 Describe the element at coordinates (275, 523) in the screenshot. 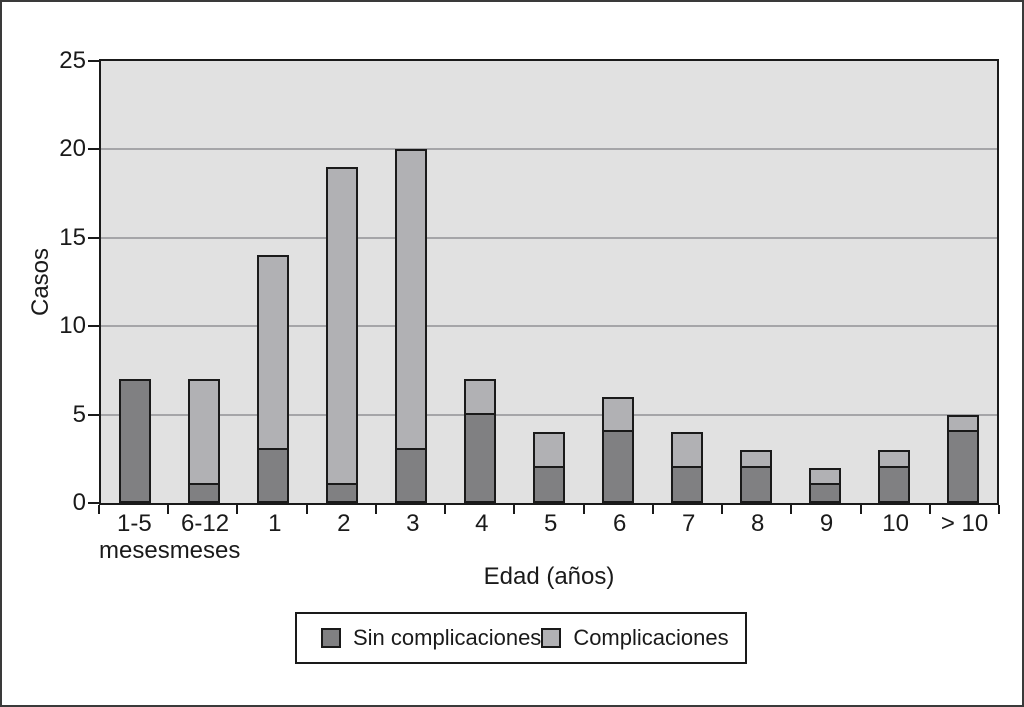

I see `x-label-1: 1` at that location.